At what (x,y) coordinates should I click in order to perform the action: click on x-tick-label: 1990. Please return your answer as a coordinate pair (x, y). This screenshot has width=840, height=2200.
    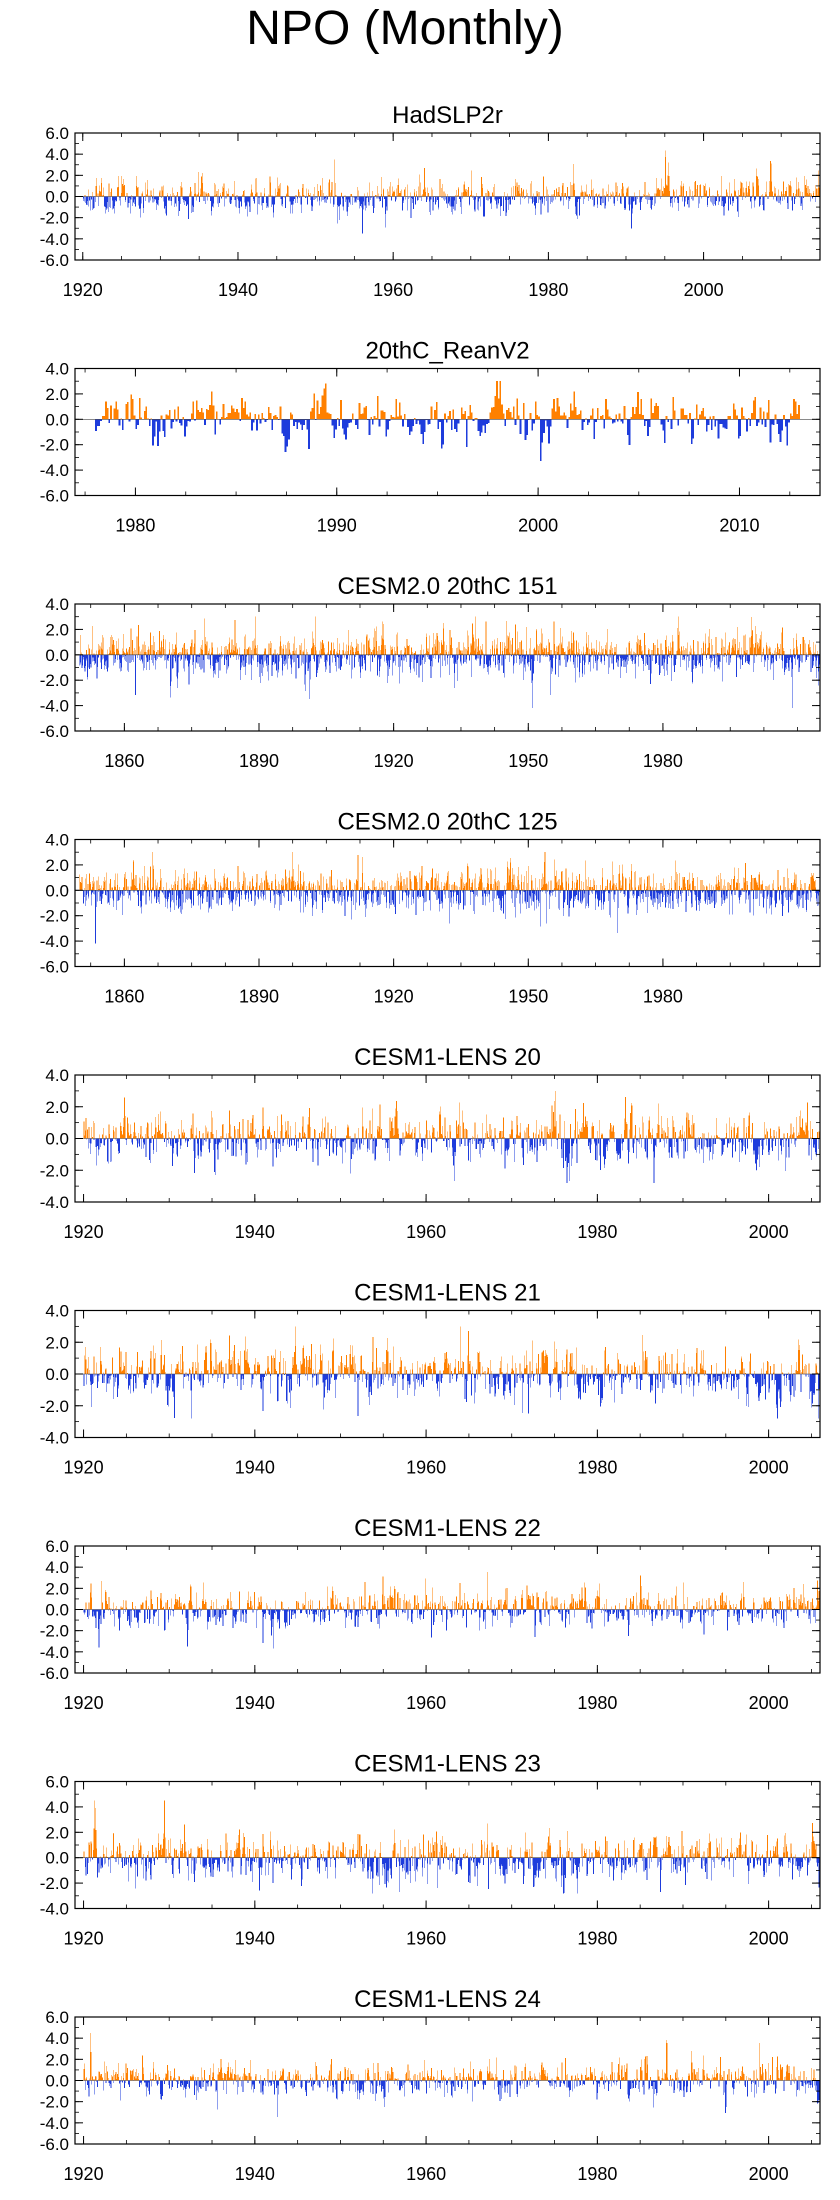
    Looking at the image, I should click on (337, 526).